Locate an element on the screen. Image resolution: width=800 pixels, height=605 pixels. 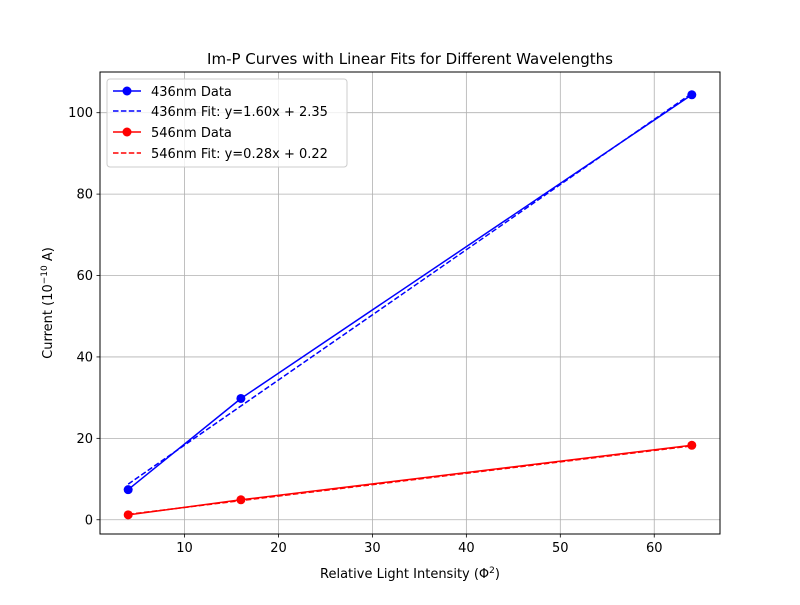
y-axis-label-end: A) is located at coordinates (48, 256).